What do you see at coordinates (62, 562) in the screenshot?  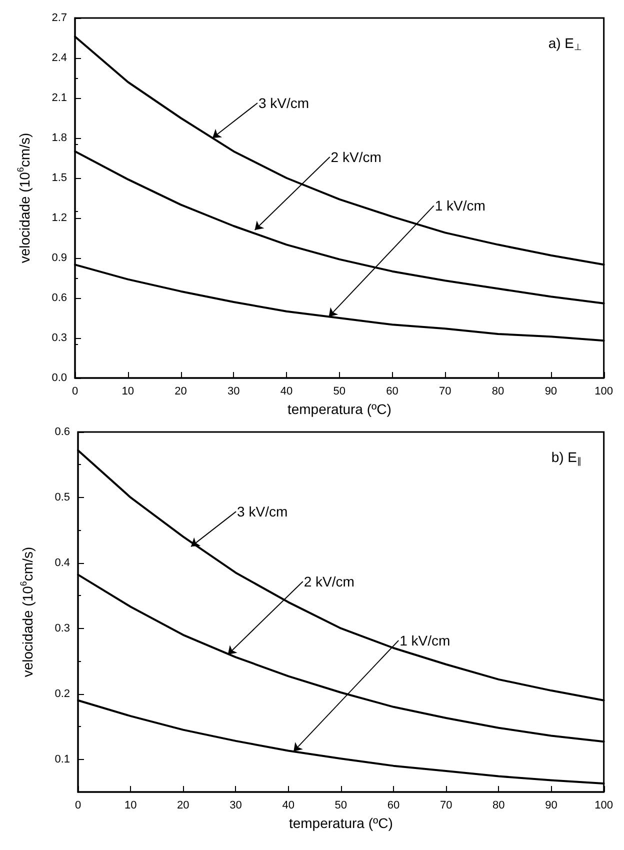 I see `y-tick-label: 0.4` at bounding box center [62, 562].